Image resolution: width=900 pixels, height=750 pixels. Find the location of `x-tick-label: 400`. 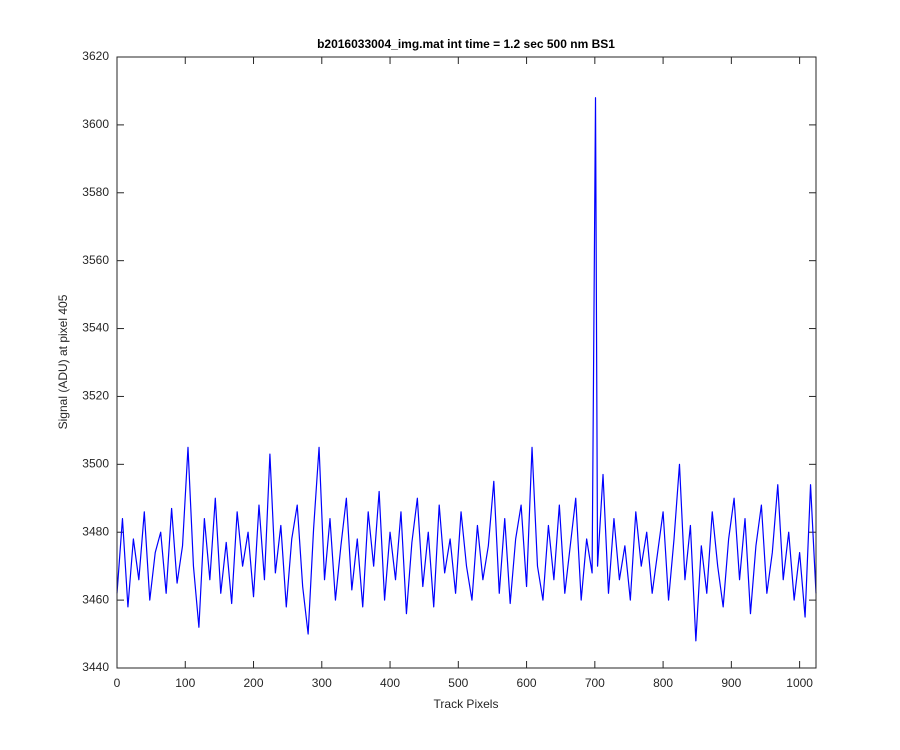

x-tick-label: 400 is located at coordinates (390, 683).